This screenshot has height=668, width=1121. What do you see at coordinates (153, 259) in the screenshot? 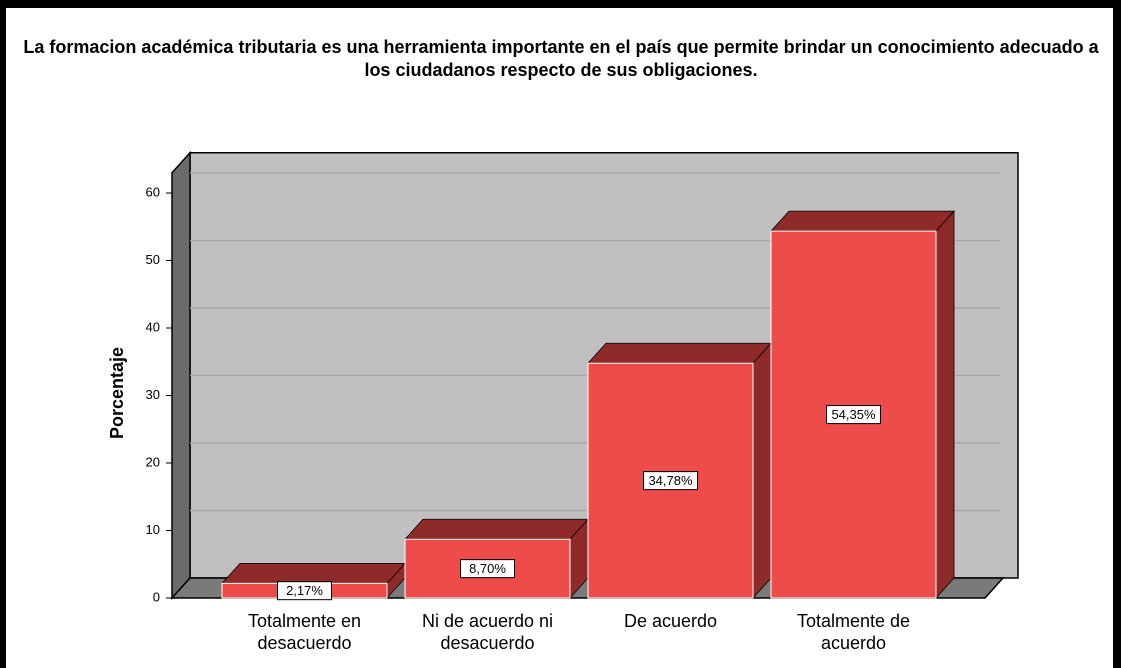
I see `y-tick-label: 50` at bounding box center [153, 259].